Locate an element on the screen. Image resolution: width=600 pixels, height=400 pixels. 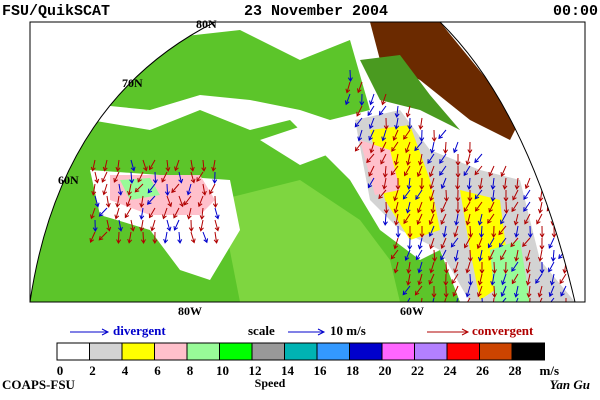
legend-scale: scale is located at coordinates (261, 330).